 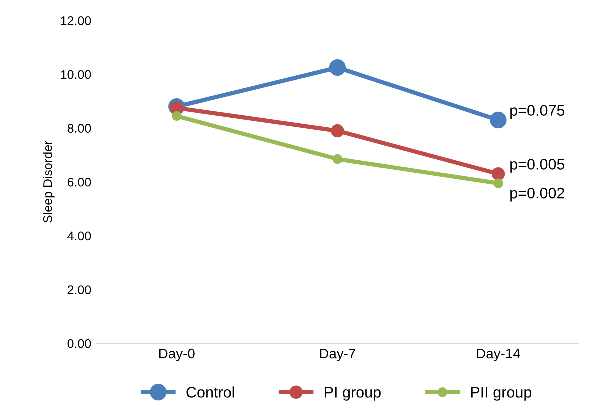 I want to click on x-tick-label: Day-0, so click(x=177, y=355).